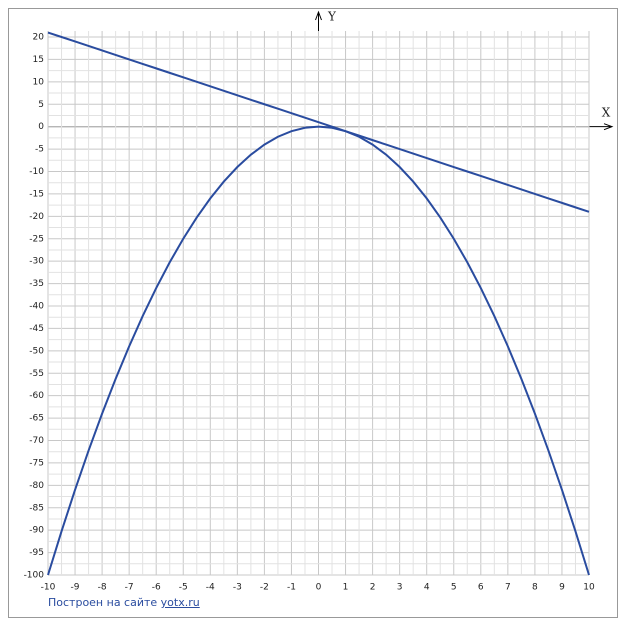 This screenshot has height=630, width=627. Describe the element at coordinates (36, 194) in the screenshot. I see `y-tick-label: -15` at that location.